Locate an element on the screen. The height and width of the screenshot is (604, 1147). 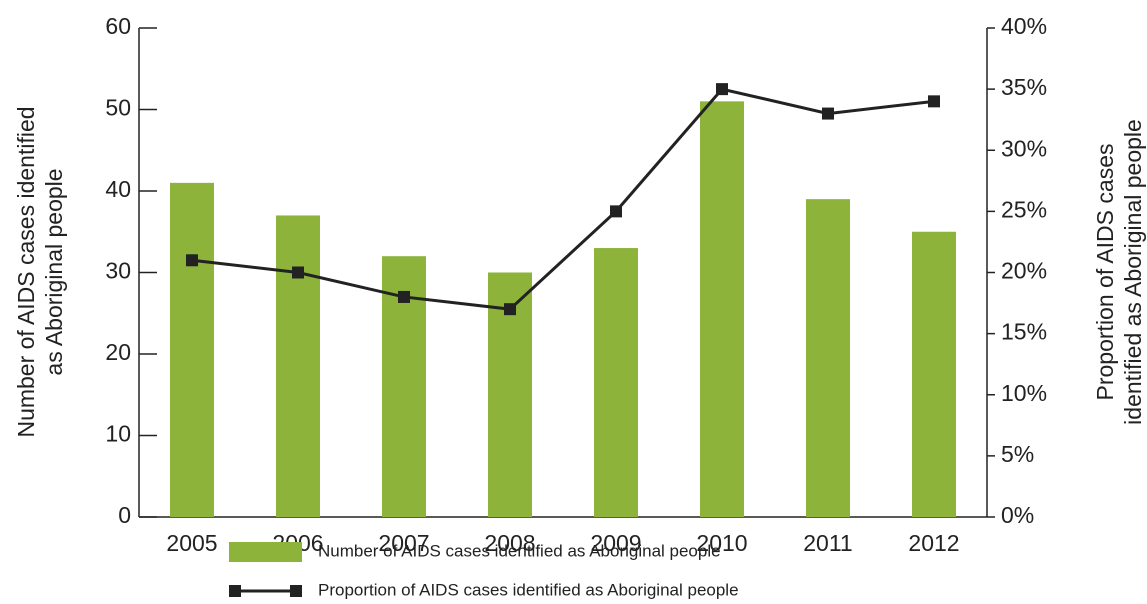
x-tick-label: 2008 is located at coordinates (509, 543).